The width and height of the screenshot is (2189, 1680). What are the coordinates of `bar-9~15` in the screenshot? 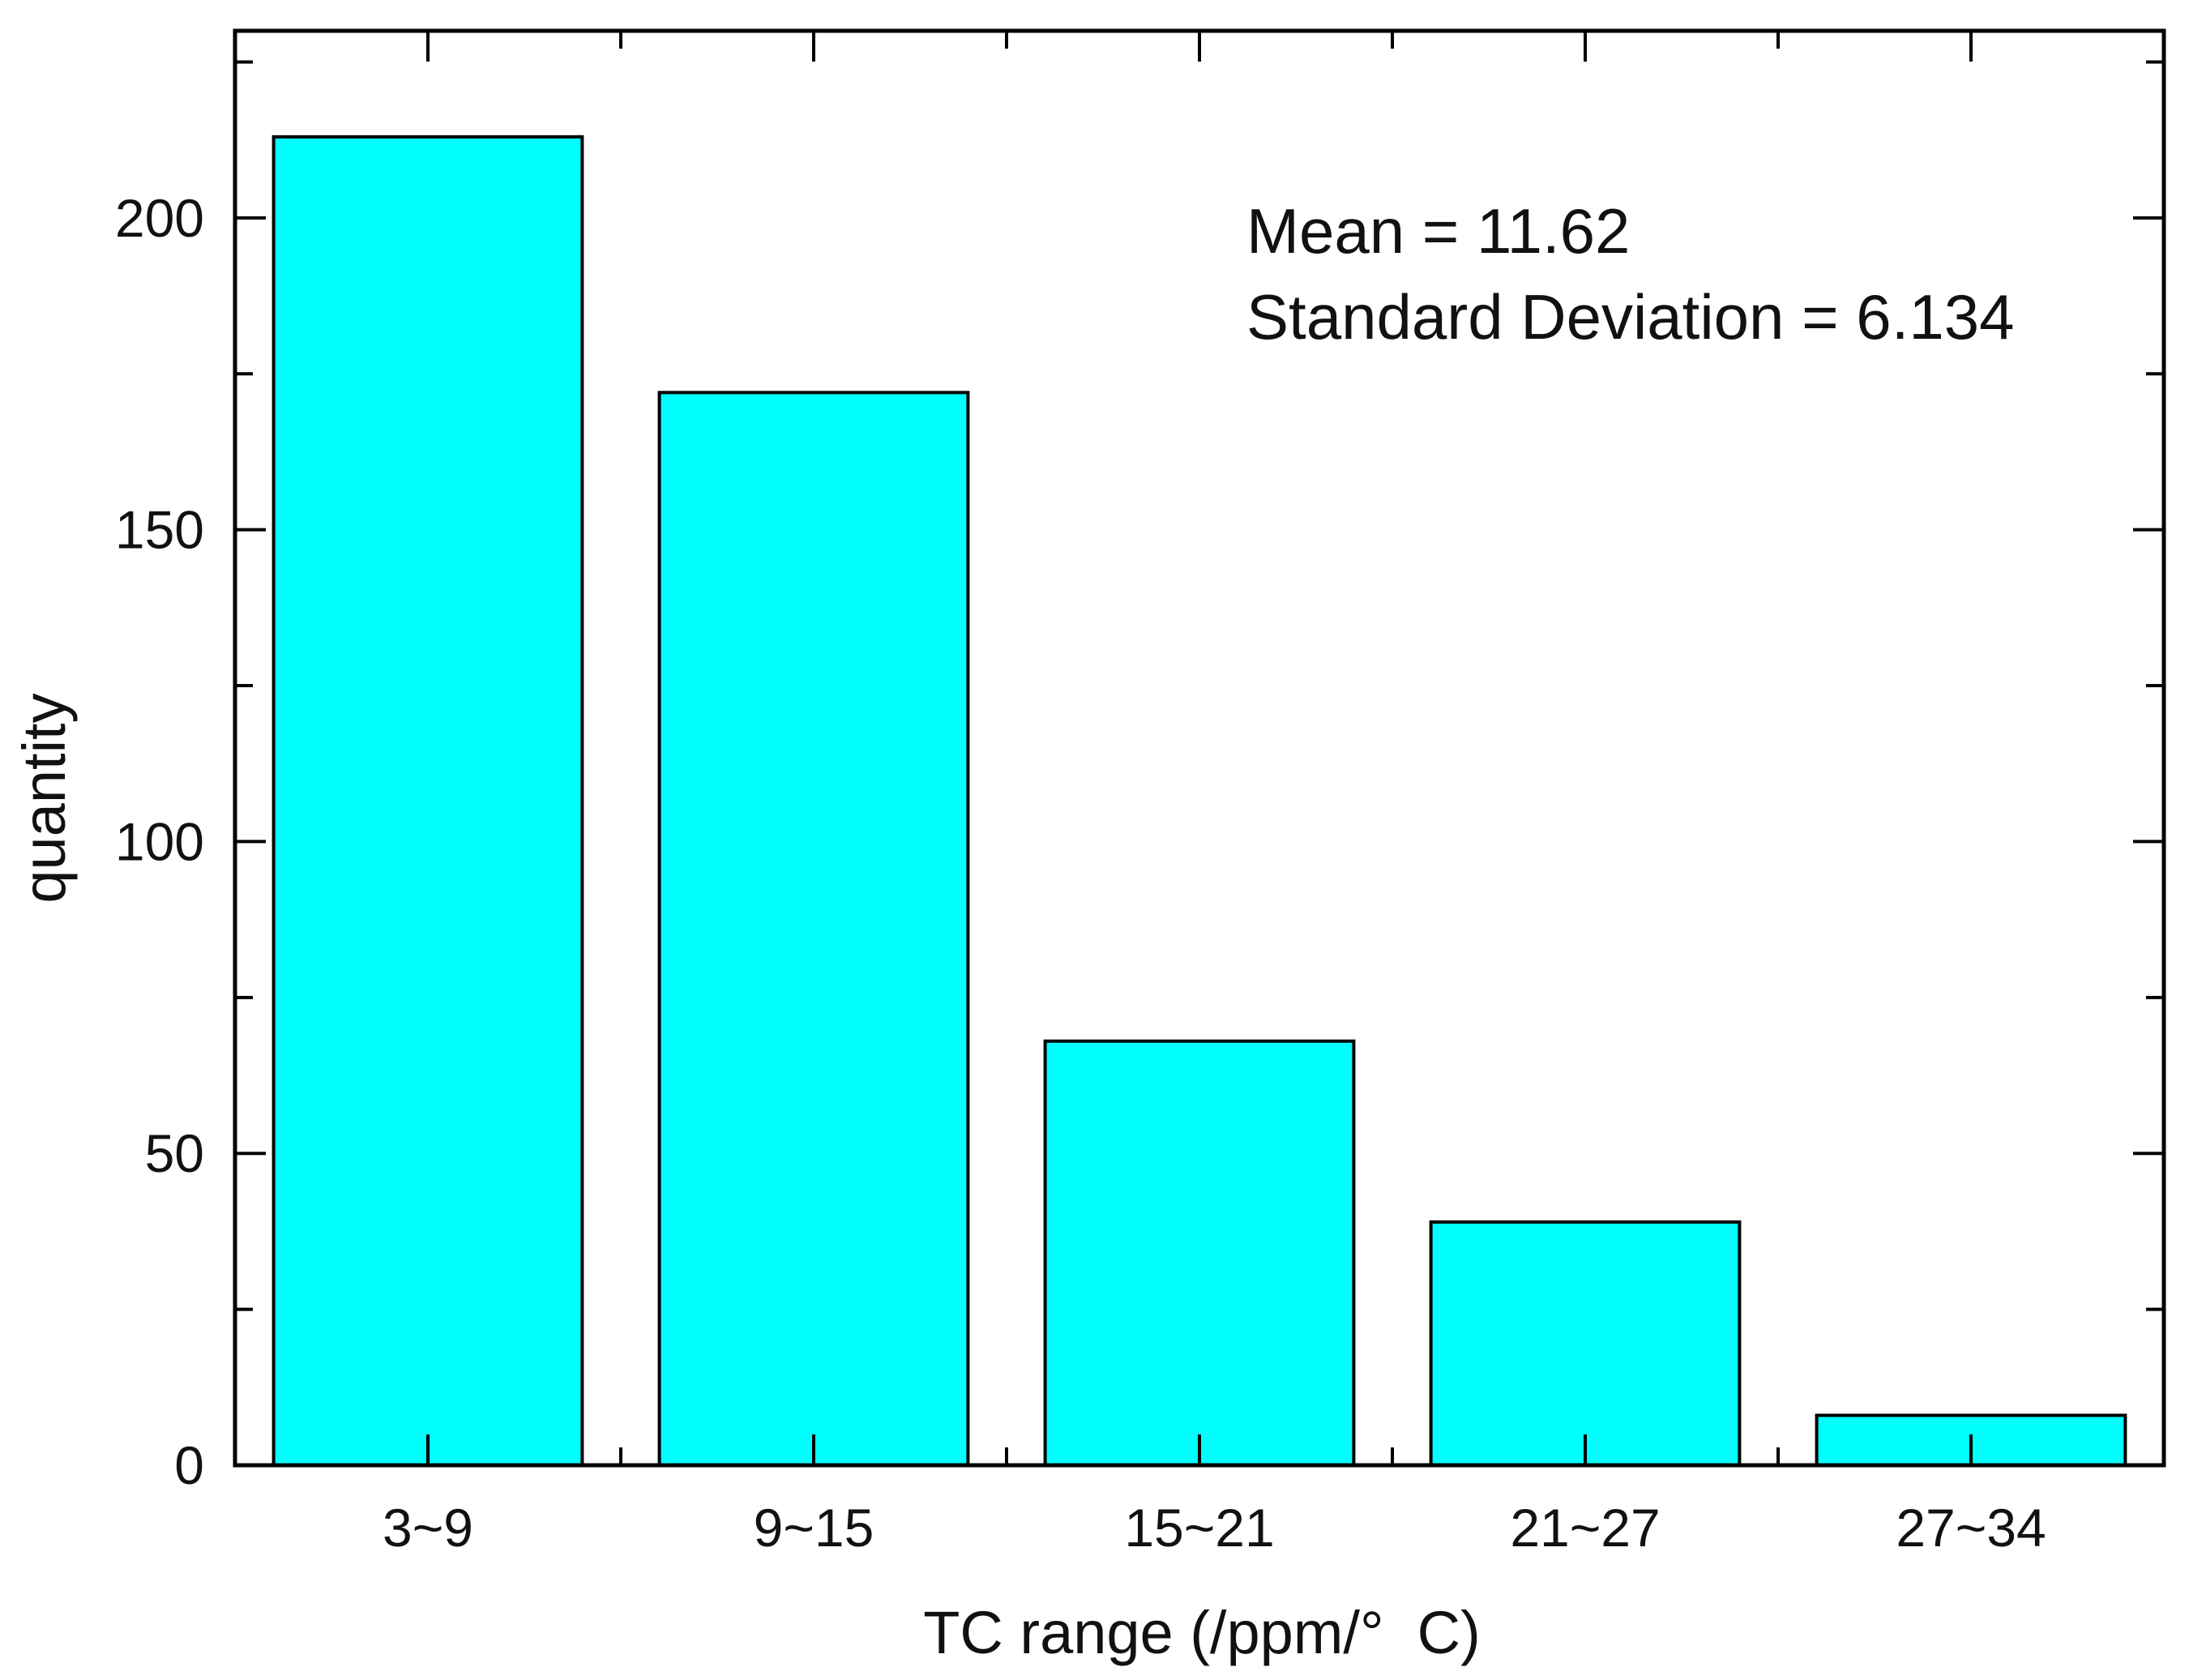 It's located at (813, 929).